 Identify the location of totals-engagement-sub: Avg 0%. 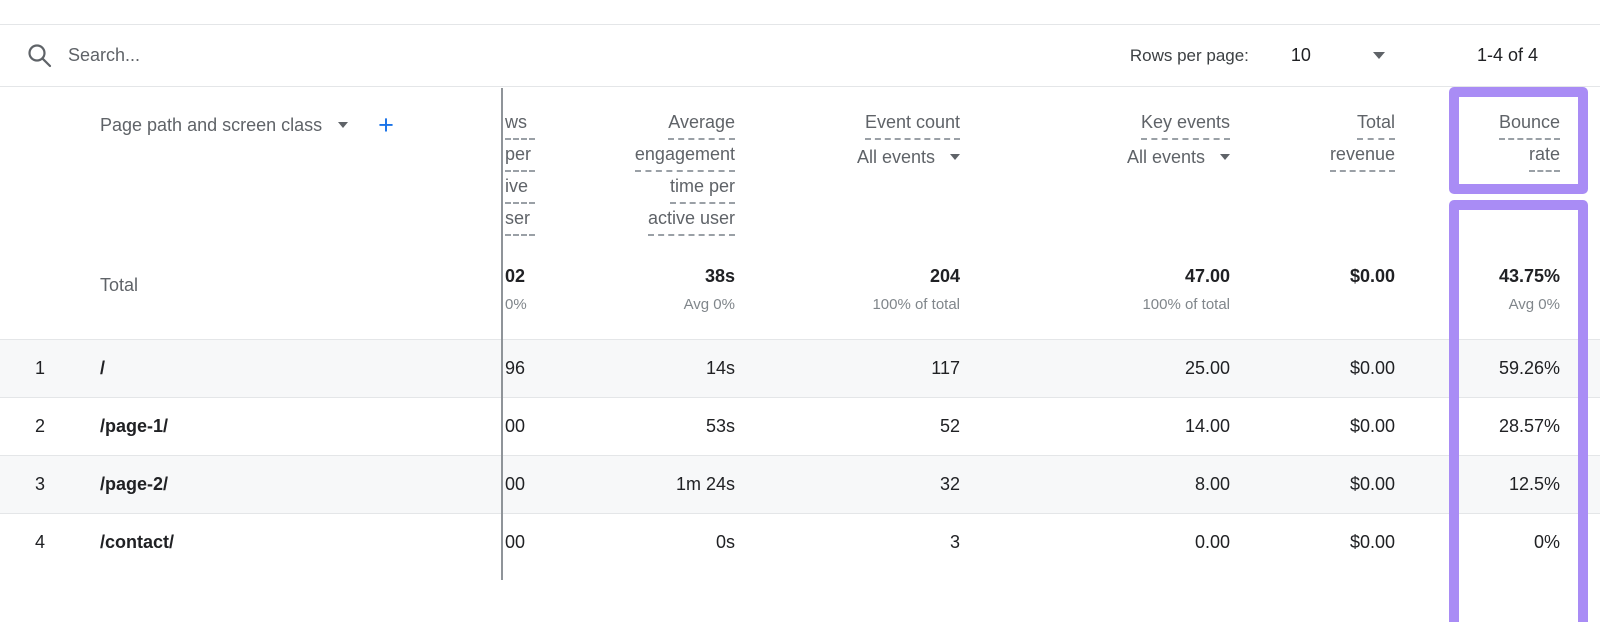
(709, 304).